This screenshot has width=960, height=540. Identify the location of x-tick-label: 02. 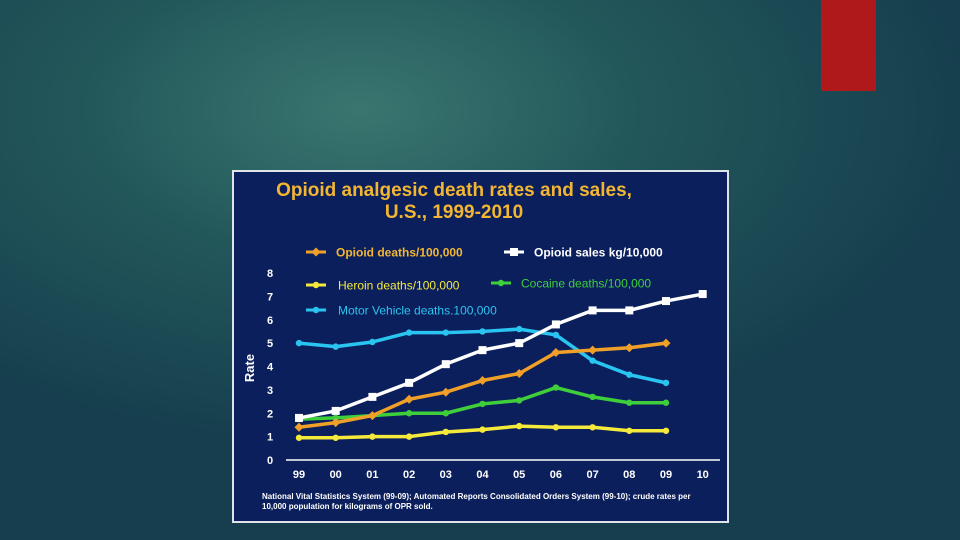
(409, 475).